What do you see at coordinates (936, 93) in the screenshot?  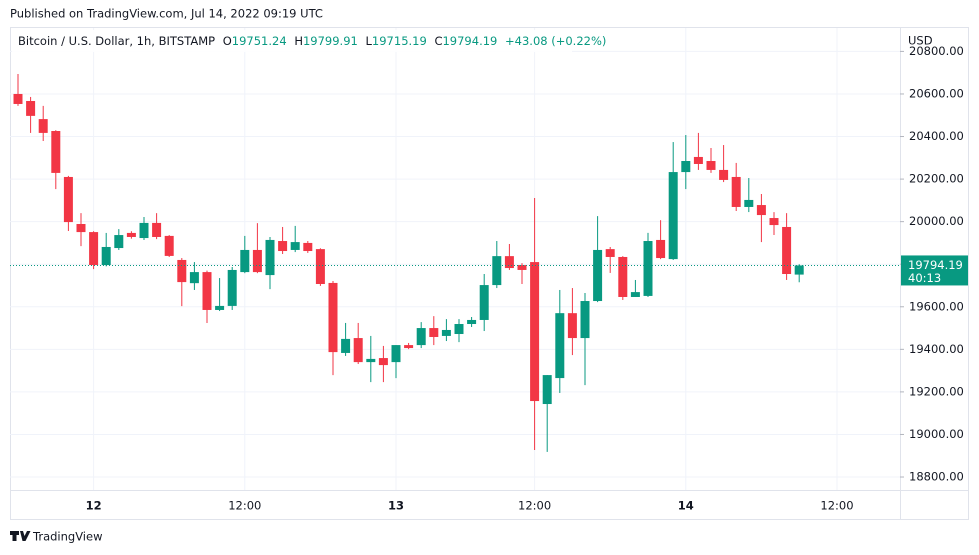 I see `y-tick-label: 20600.00` at bounding box center [936, 93].